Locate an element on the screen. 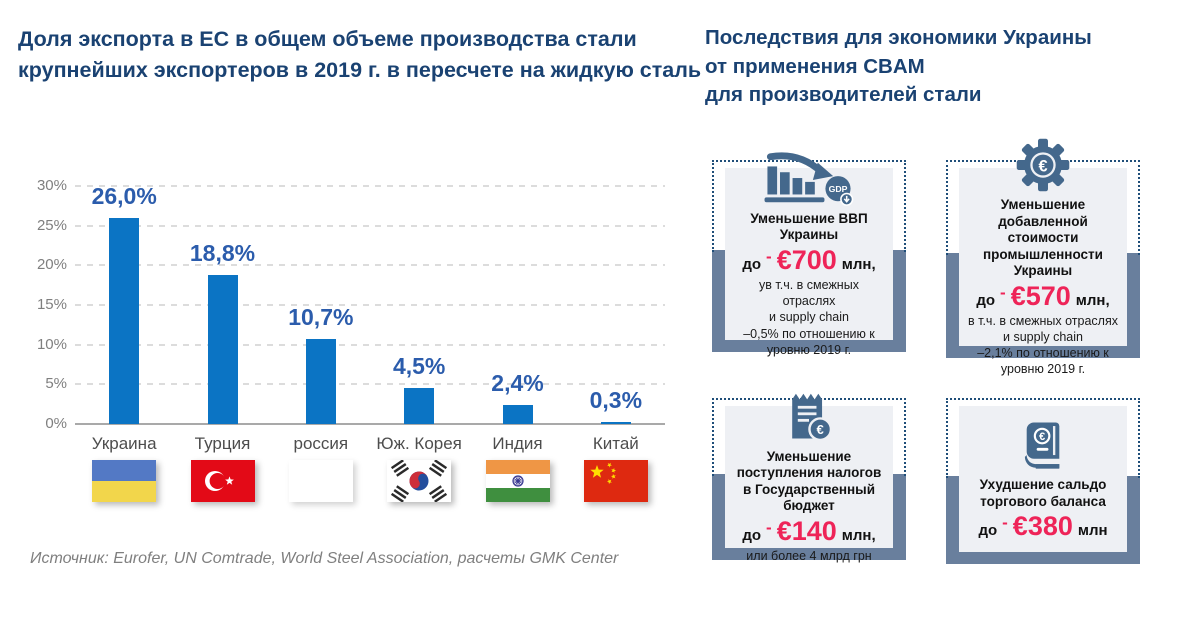 The image size is (1200, 630). y-axis-tick-label: 25% is located at coordinates (51, 225).